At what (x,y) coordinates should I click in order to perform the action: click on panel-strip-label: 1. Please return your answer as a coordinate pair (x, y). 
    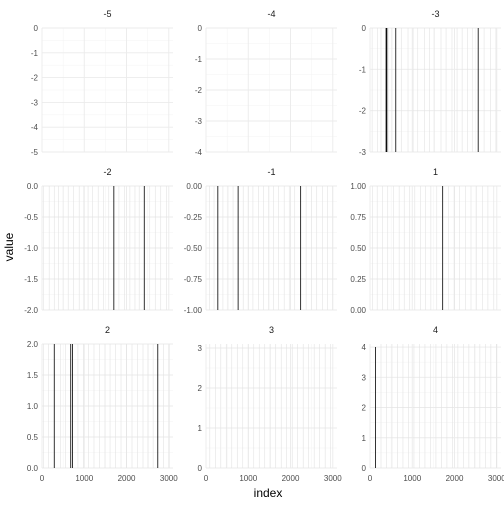
    Looking at the image, I should click on (435, 172).